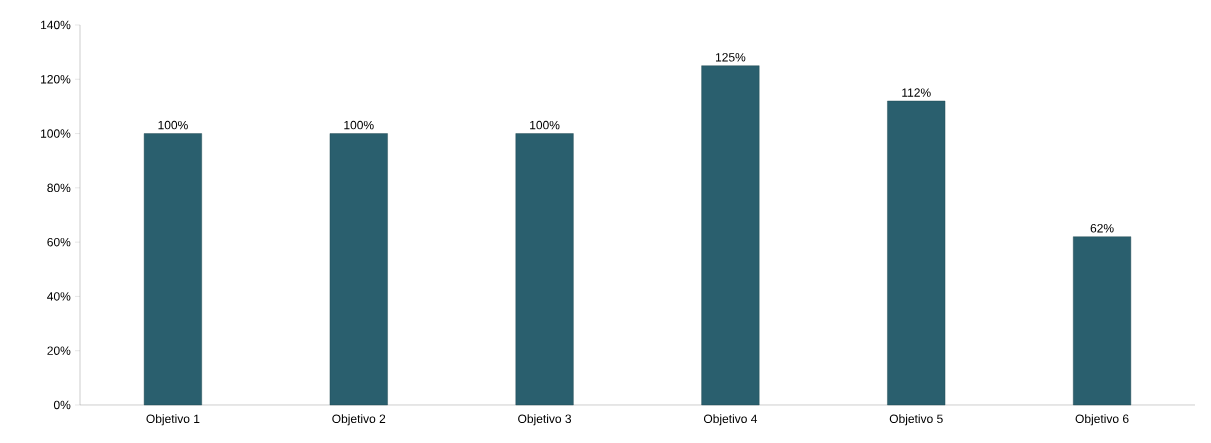 The image size is (1211, 443). I want to click on y-tick-label: 0%, so click(62, 405).